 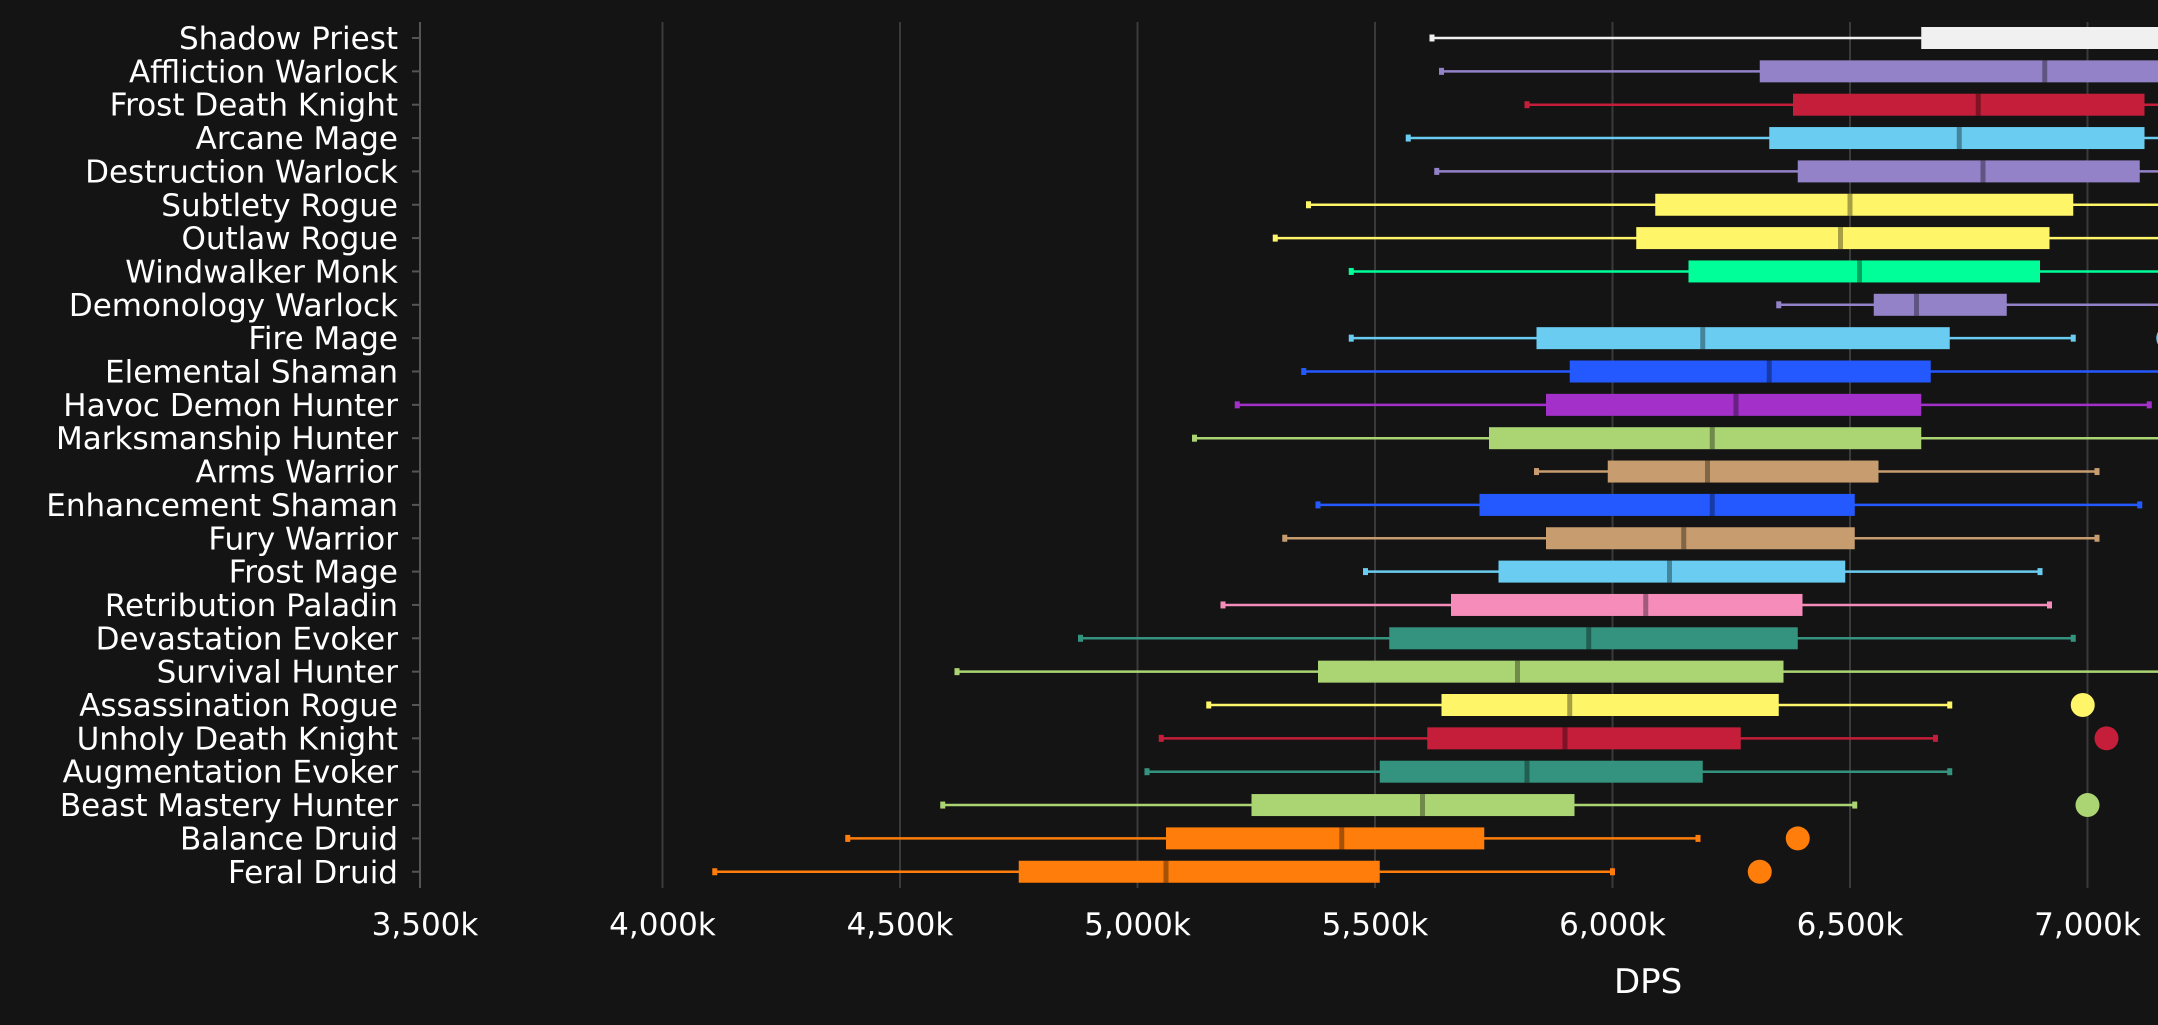 I want to click on category-label: Marksmanship Hunter, so click(x=227, y=439).